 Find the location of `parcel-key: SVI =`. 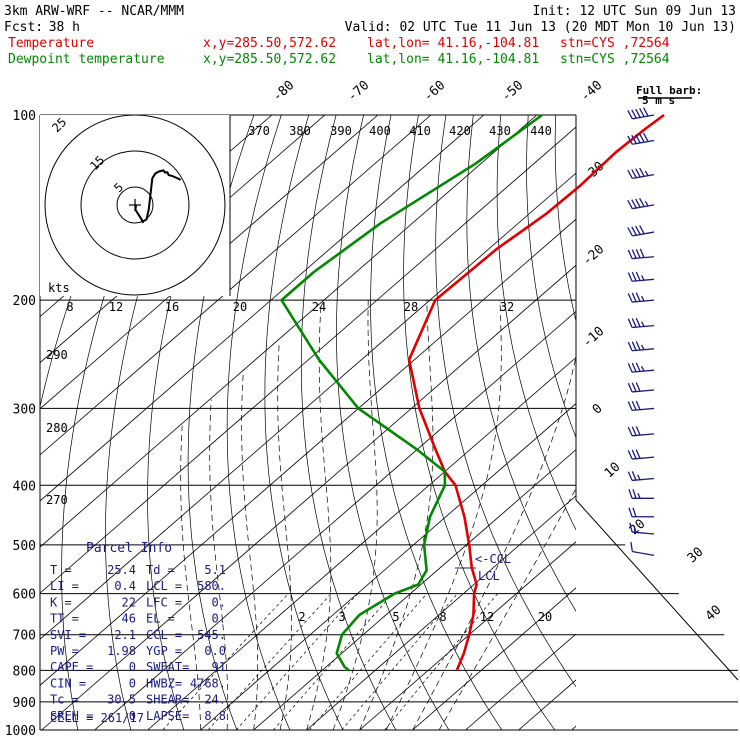

parcel-key: SVI = is located at coordinates (68, 635).